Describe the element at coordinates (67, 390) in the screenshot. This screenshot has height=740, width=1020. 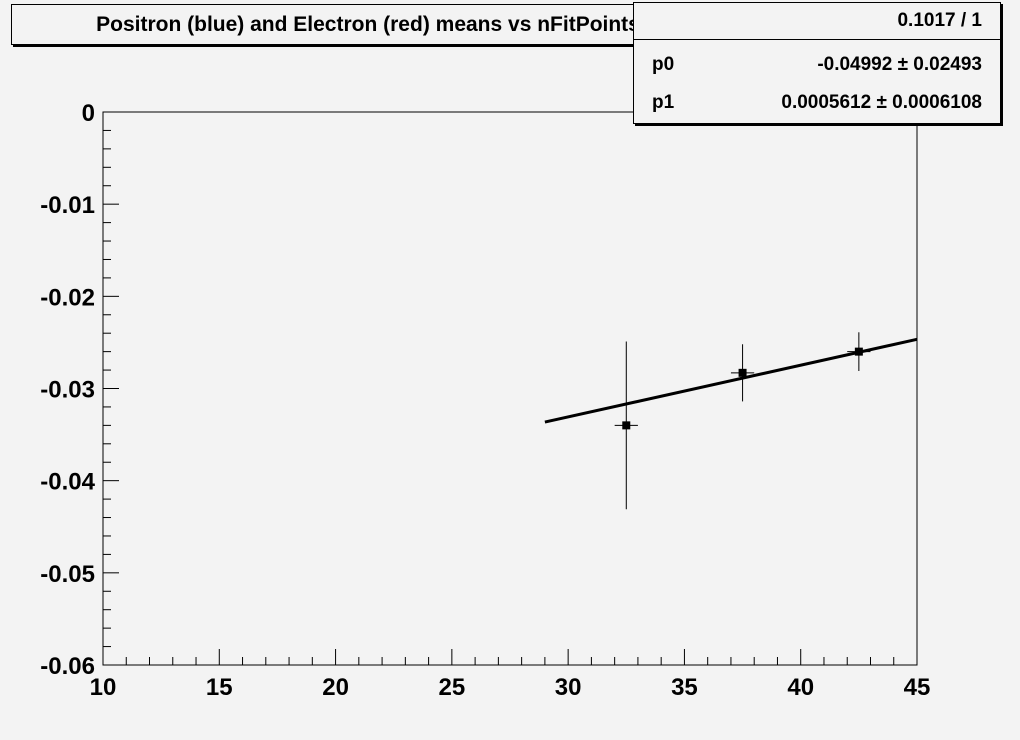
I see `y-tick-label: -0.03` at that location.